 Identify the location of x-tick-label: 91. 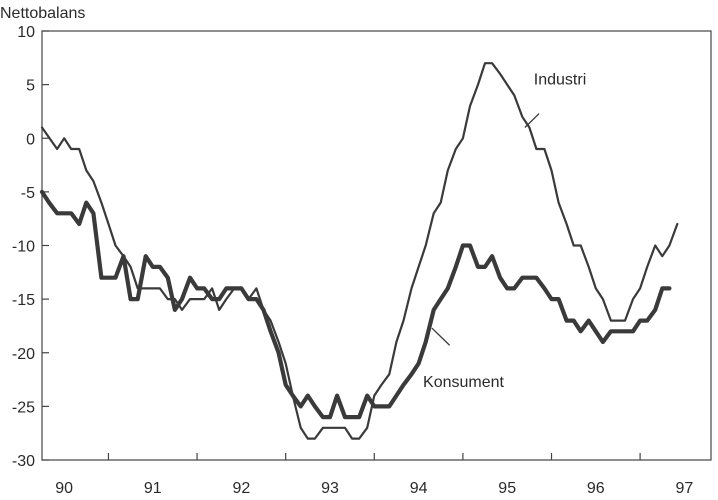
(153, 488).